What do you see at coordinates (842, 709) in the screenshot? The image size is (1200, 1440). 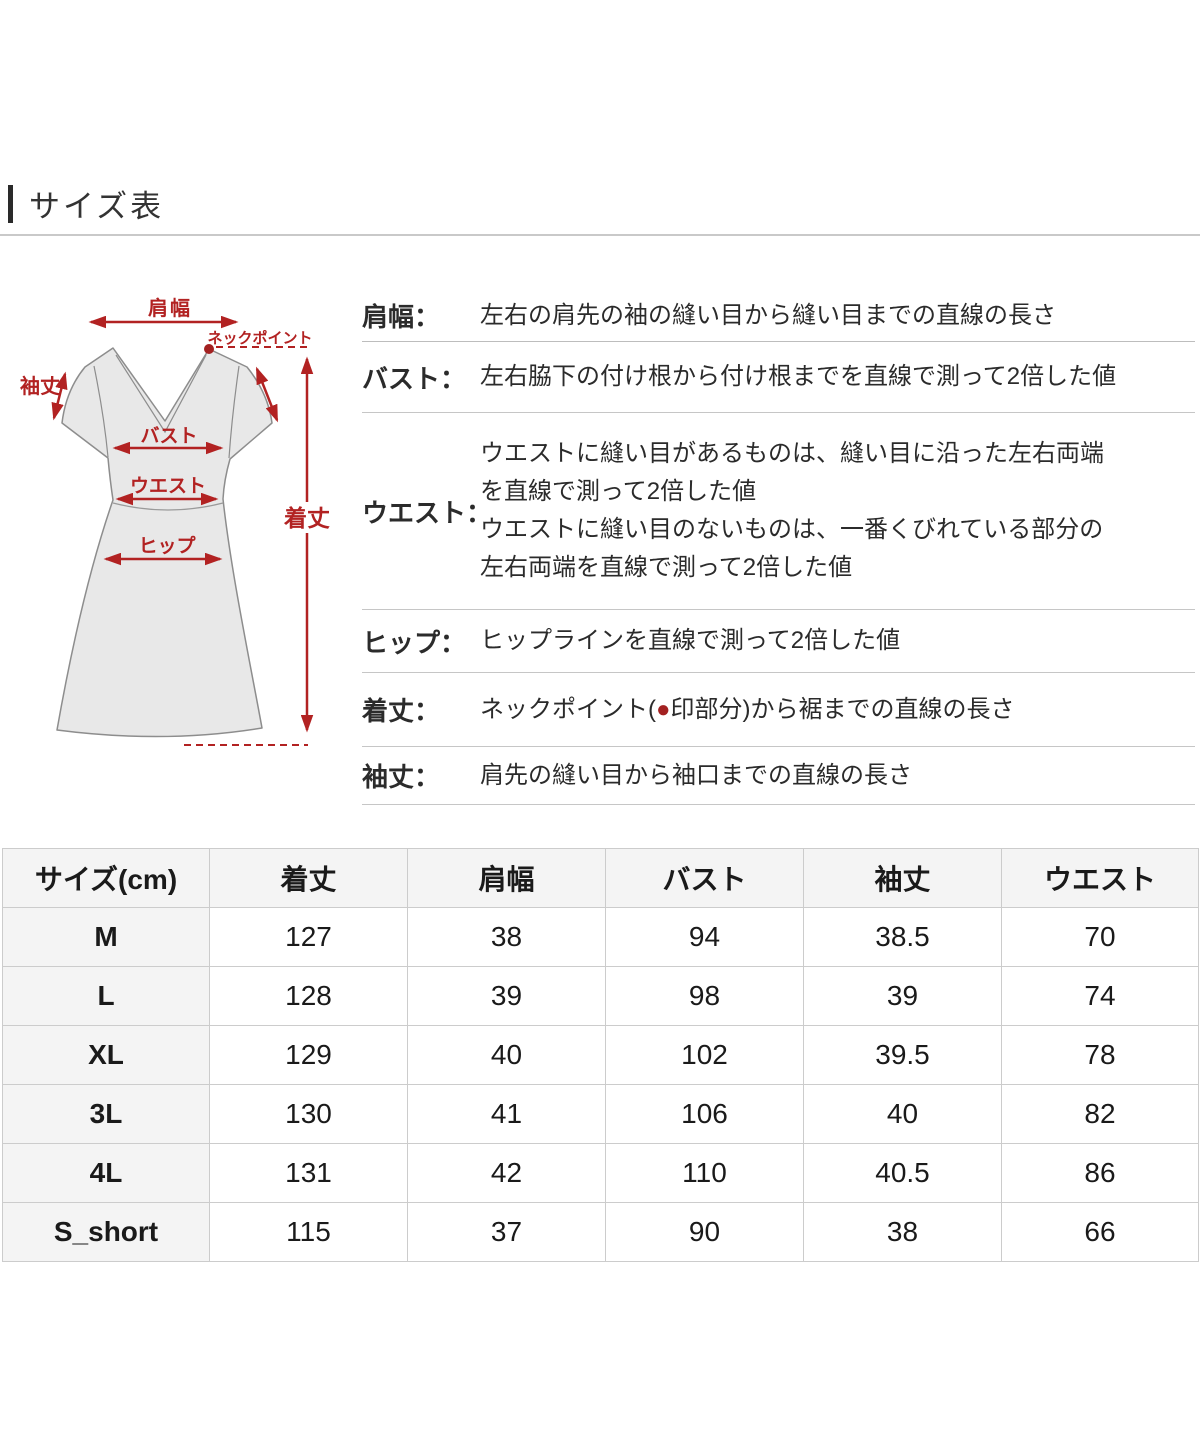 I see `definition-text-post: 印部分)から裾までの直線の長さ` at bounding box center [842, 709].